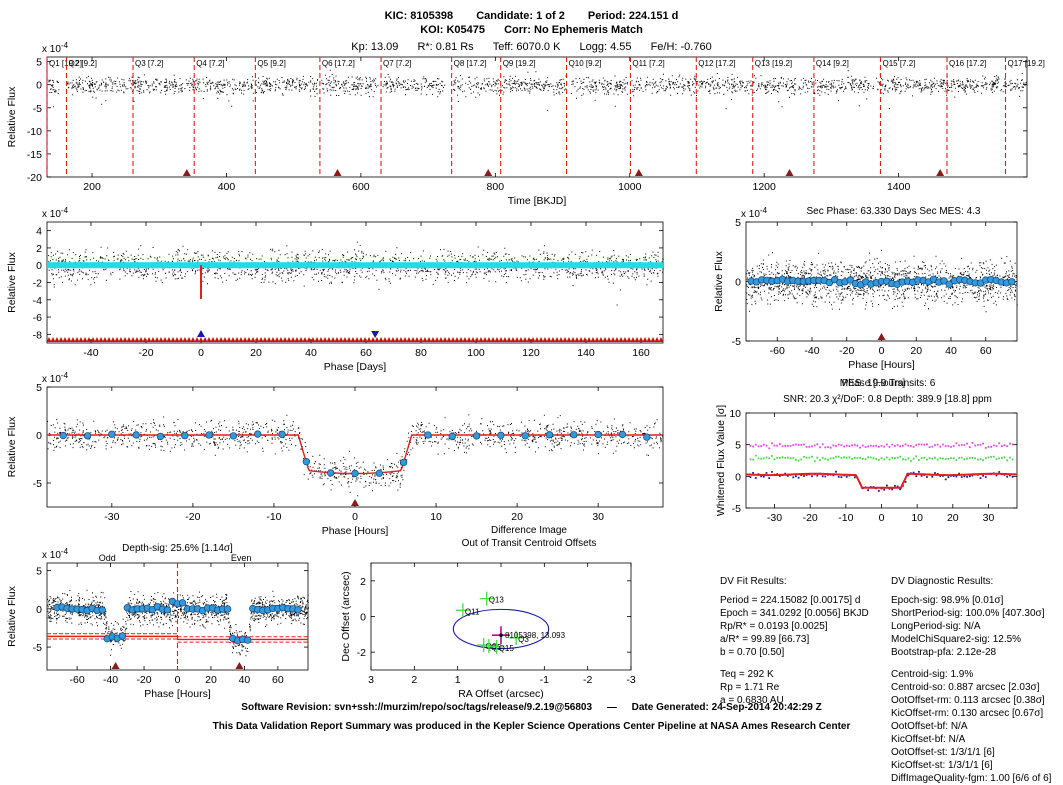 The width and height of the screenshot is (1063, 785). Describe the element at coordinates (355, 265) in the screenshot. I see `binned-flux-band` at that location.